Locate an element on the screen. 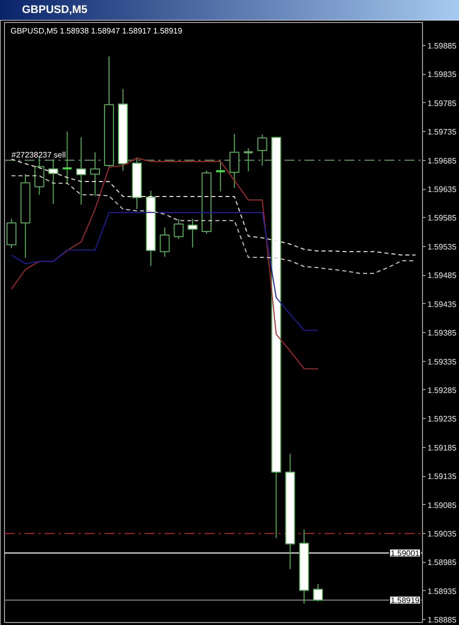 The height and width of the screenshot is (625, 459). y-tick-label: 1.59835 is located at coordinates (442, 75).